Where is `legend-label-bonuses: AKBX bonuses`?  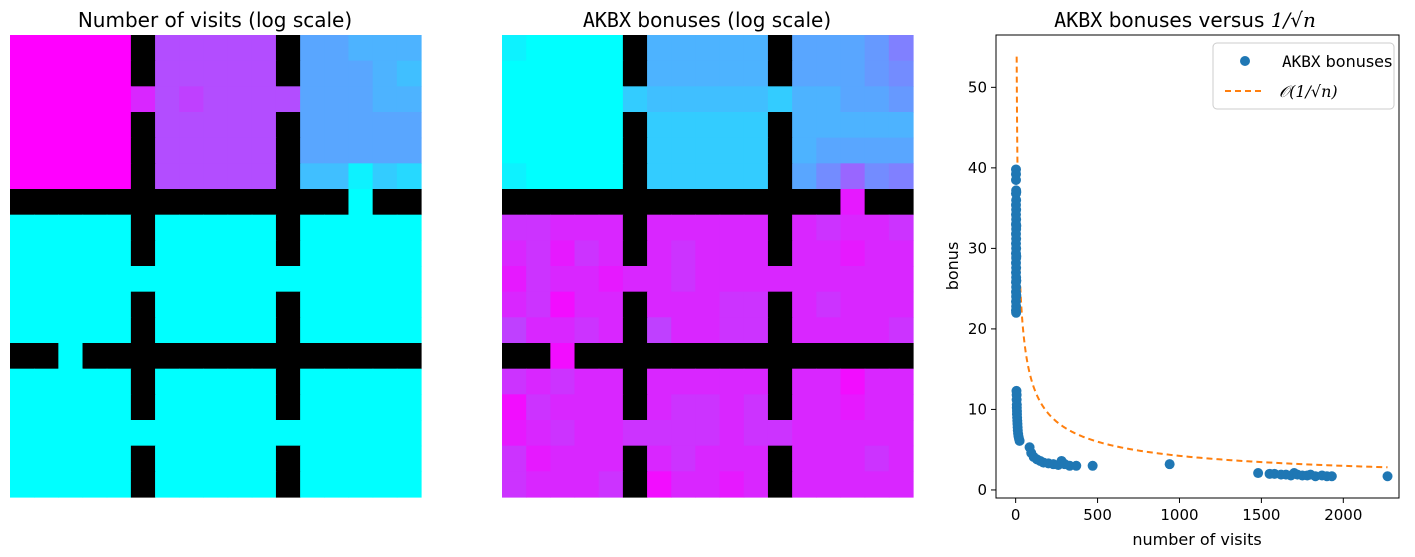
legend-label-bonuses: AKBX bonuses is located at coordinates (1337, 61).